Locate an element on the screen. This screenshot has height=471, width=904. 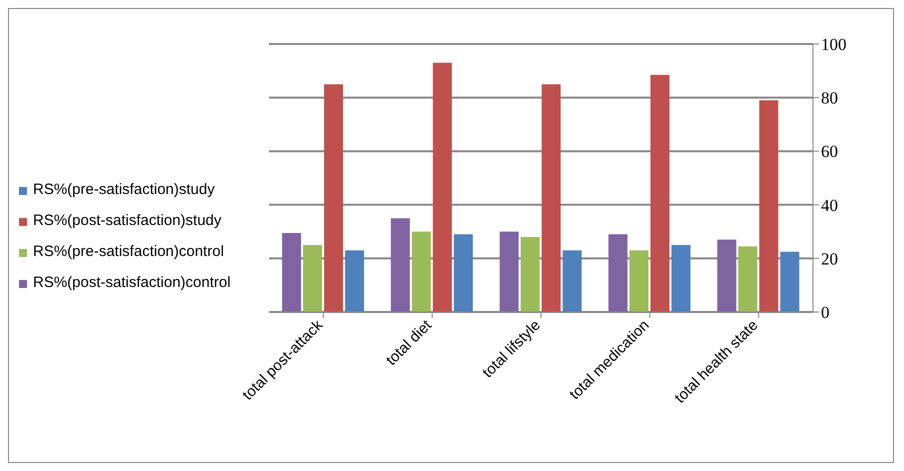
y-tick-label: 60 is located at coordinates (829, 152).